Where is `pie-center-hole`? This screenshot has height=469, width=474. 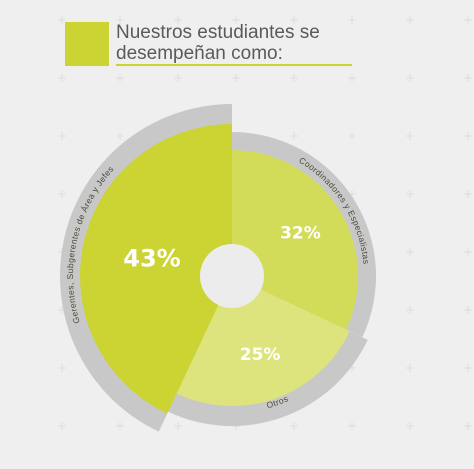
pie-center-hole is located at coordinates (232, 276).